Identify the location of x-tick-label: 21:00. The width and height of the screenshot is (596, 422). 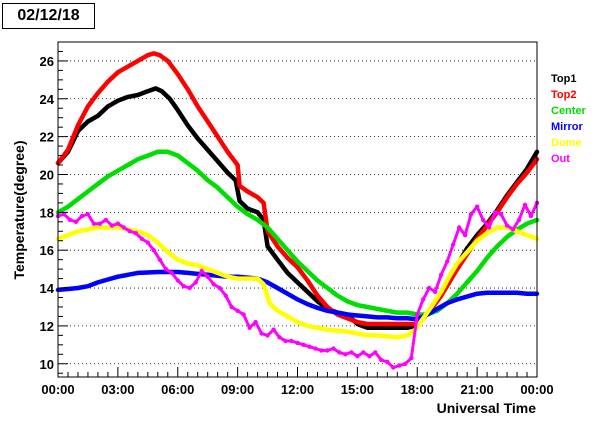
(477, 389).